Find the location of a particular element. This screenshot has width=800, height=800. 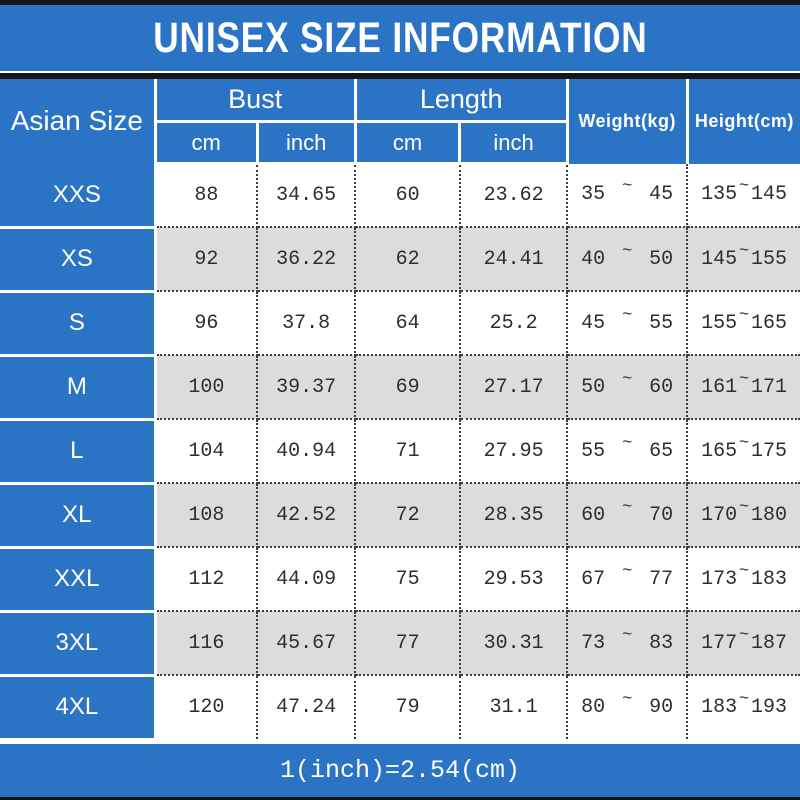

height-range-cell: 173 ~183 is located at coordinates (743, 579).